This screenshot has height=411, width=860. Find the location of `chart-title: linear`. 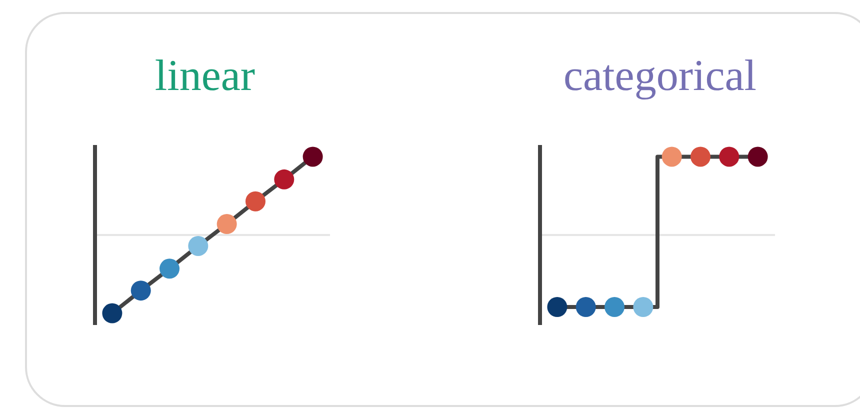

chart-title: linear is located at coordinates (205, 76).